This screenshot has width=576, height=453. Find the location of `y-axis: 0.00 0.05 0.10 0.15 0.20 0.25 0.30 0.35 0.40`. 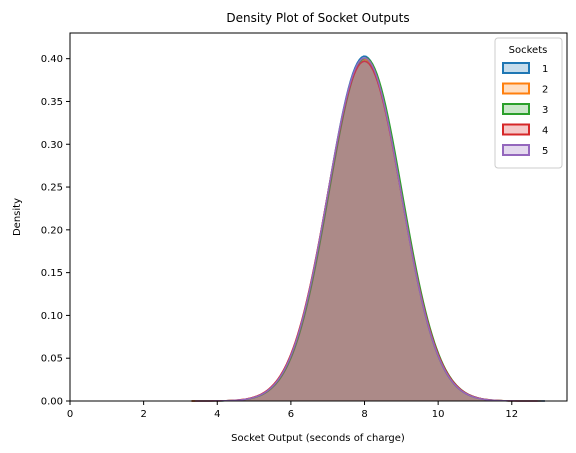

y-axis: 0.00 0.05 0.10 0.15 0.20 0.25 0.30 0.35 0.40 is located at coordinates (55, 231).